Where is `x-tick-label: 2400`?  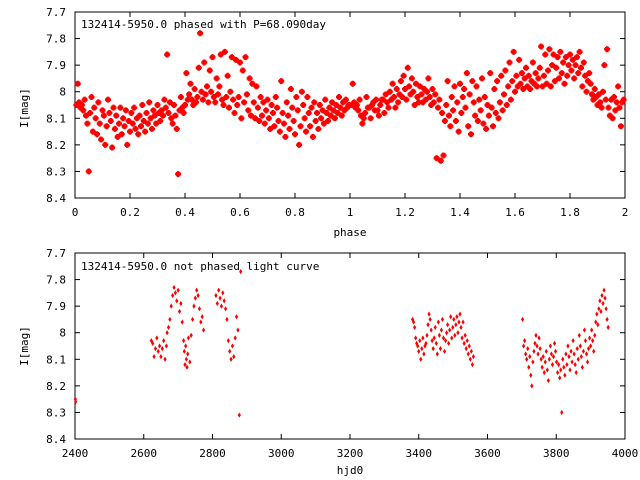 x-tick-label: 2400 is located at coordinates (75, 453).